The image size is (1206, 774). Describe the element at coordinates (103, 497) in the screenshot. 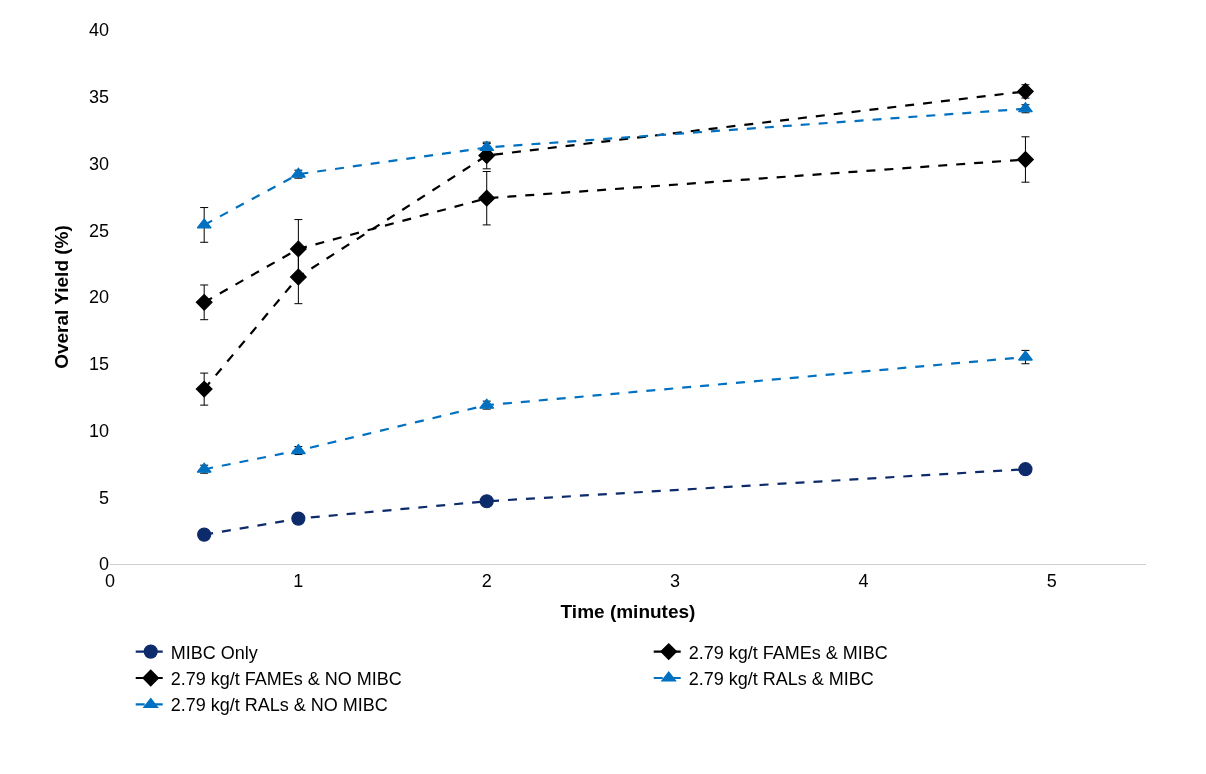

I see `y-tick-label: 5` at that location.